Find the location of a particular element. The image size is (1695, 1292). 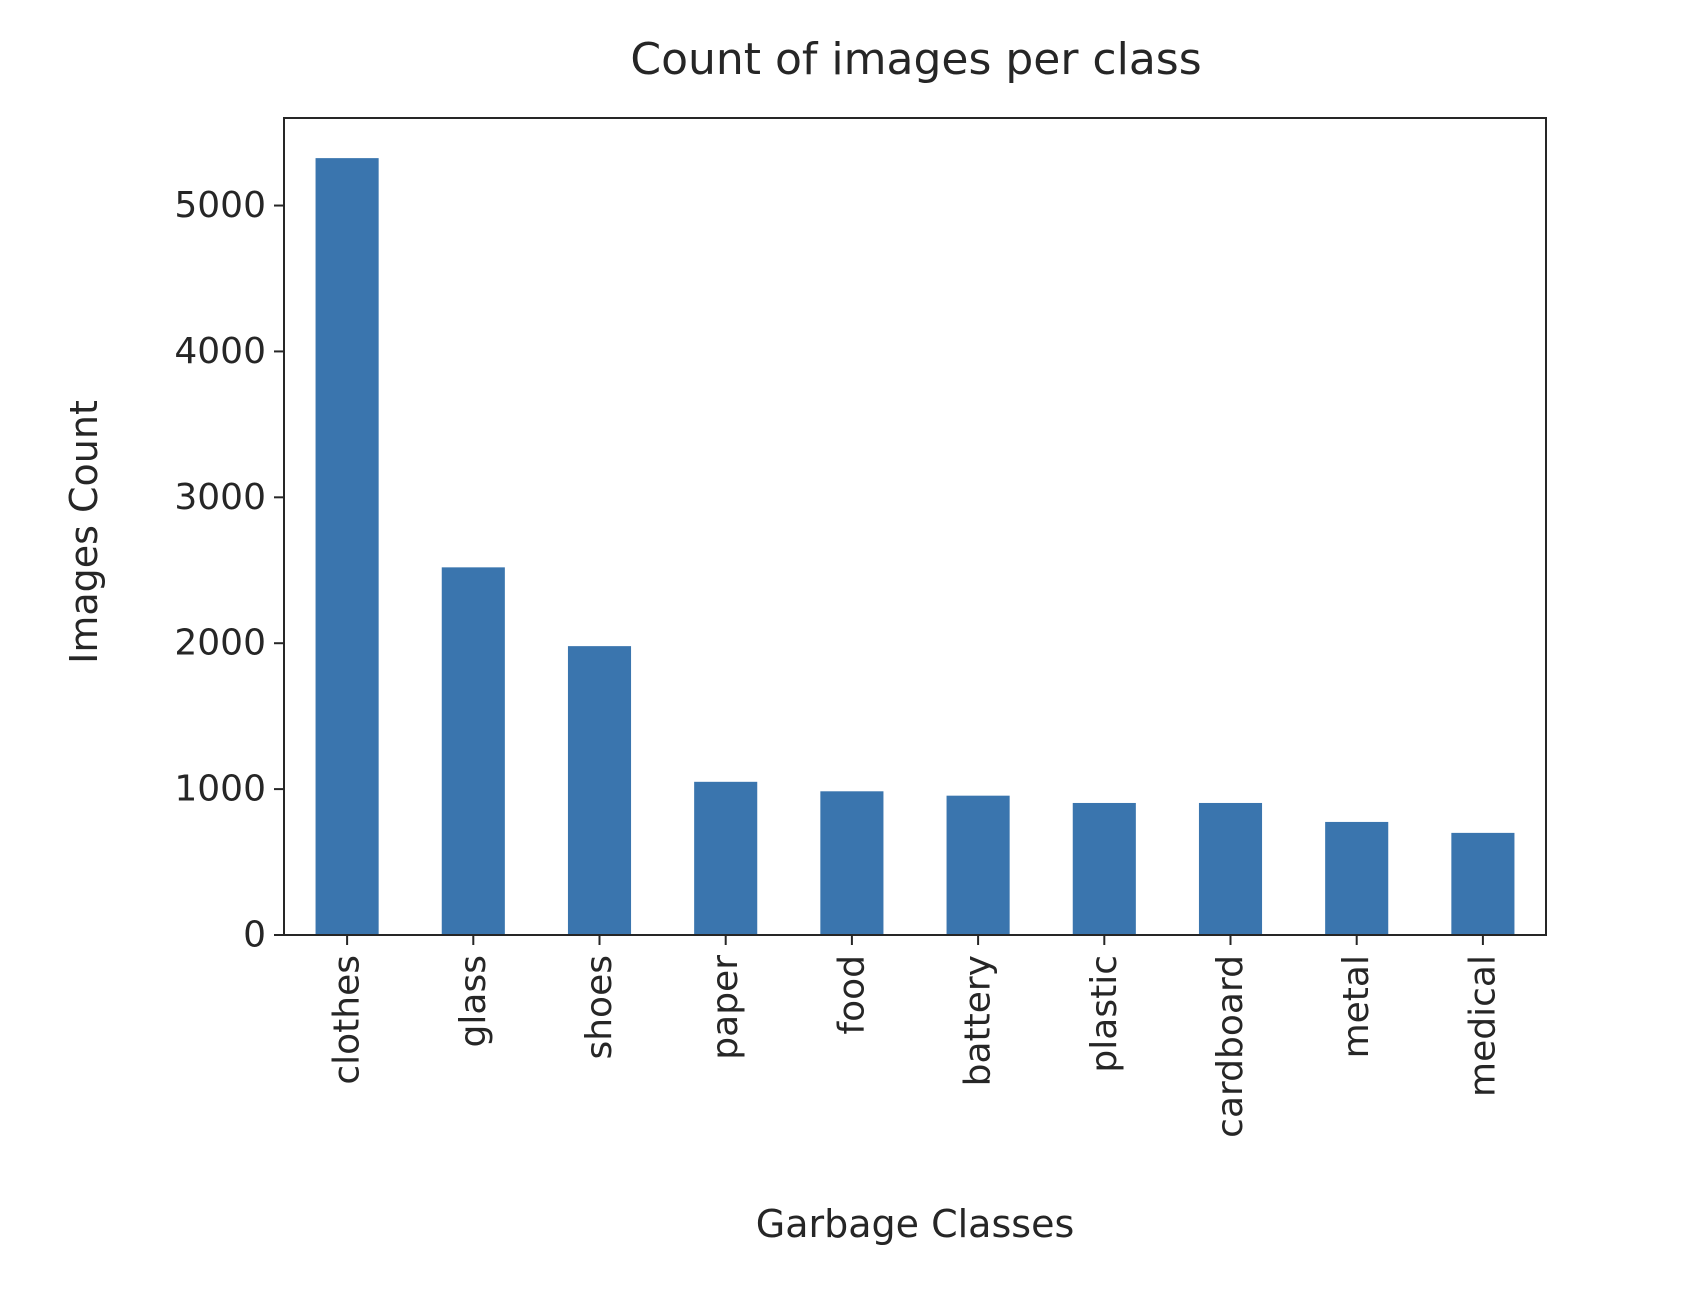

chart-title: Count of images per class is located at coordinates (915, 59).